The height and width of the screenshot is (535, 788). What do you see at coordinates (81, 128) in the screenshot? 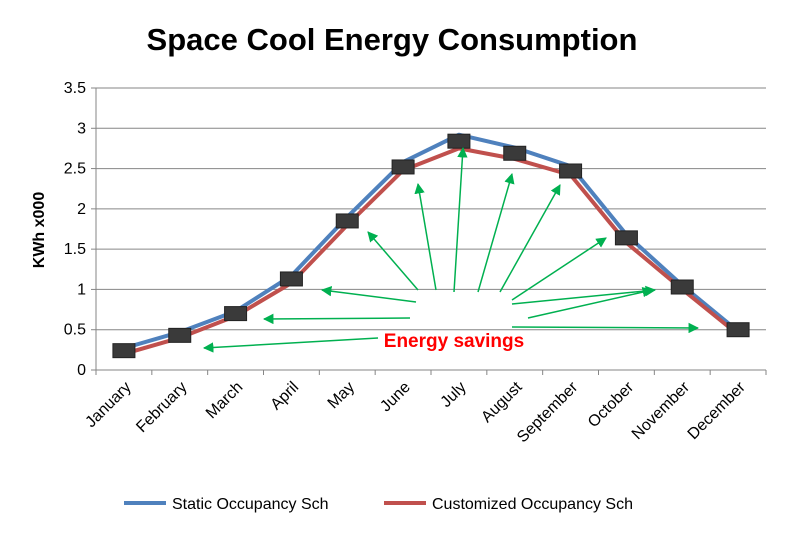
I see `y-tick-label: 3` at bounding box center [81, 128].